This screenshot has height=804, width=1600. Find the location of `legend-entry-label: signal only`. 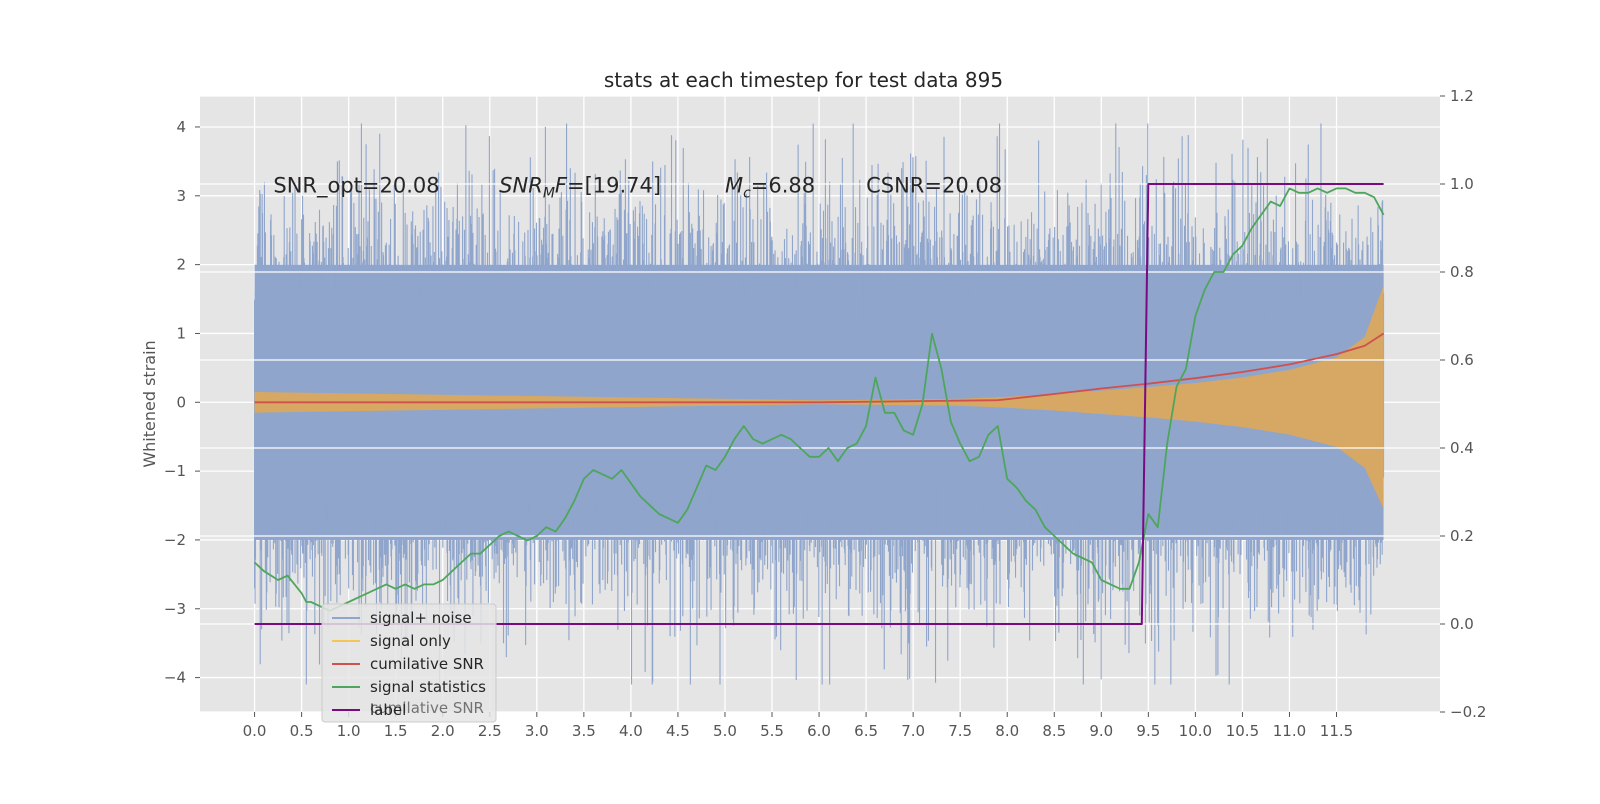

legend-entry-label: signal only is located at coordinates (410, 641).